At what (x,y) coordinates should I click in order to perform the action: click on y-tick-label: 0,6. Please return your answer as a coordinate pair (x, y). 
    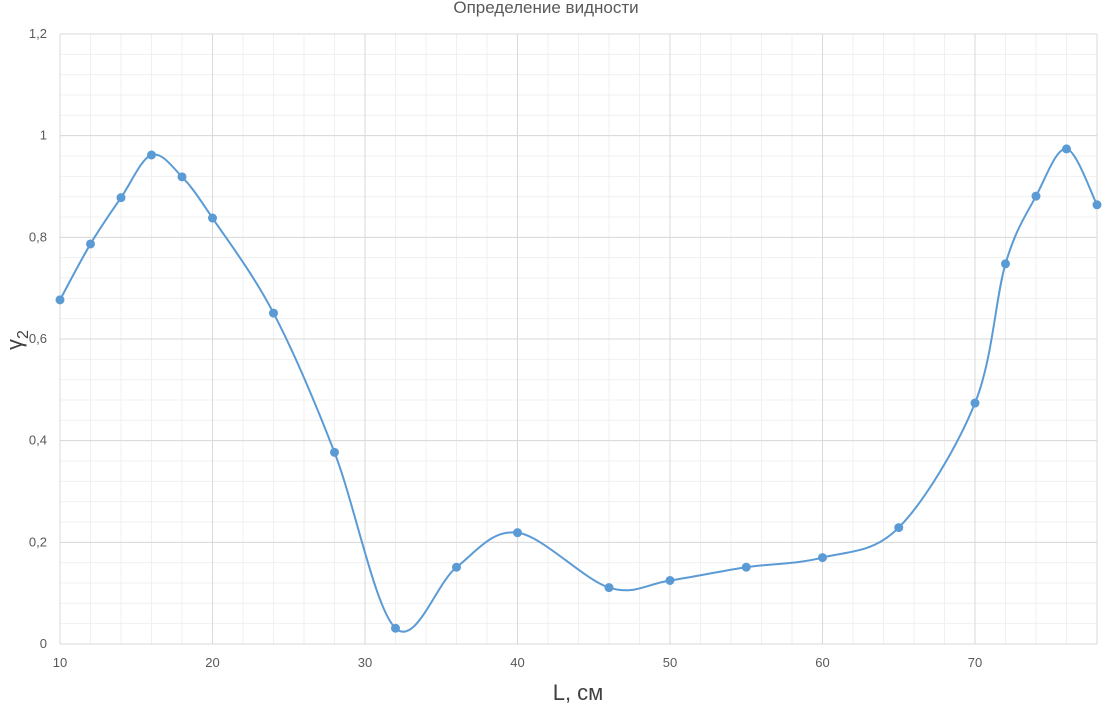
    Looking at the image, I should click on (38, 338).